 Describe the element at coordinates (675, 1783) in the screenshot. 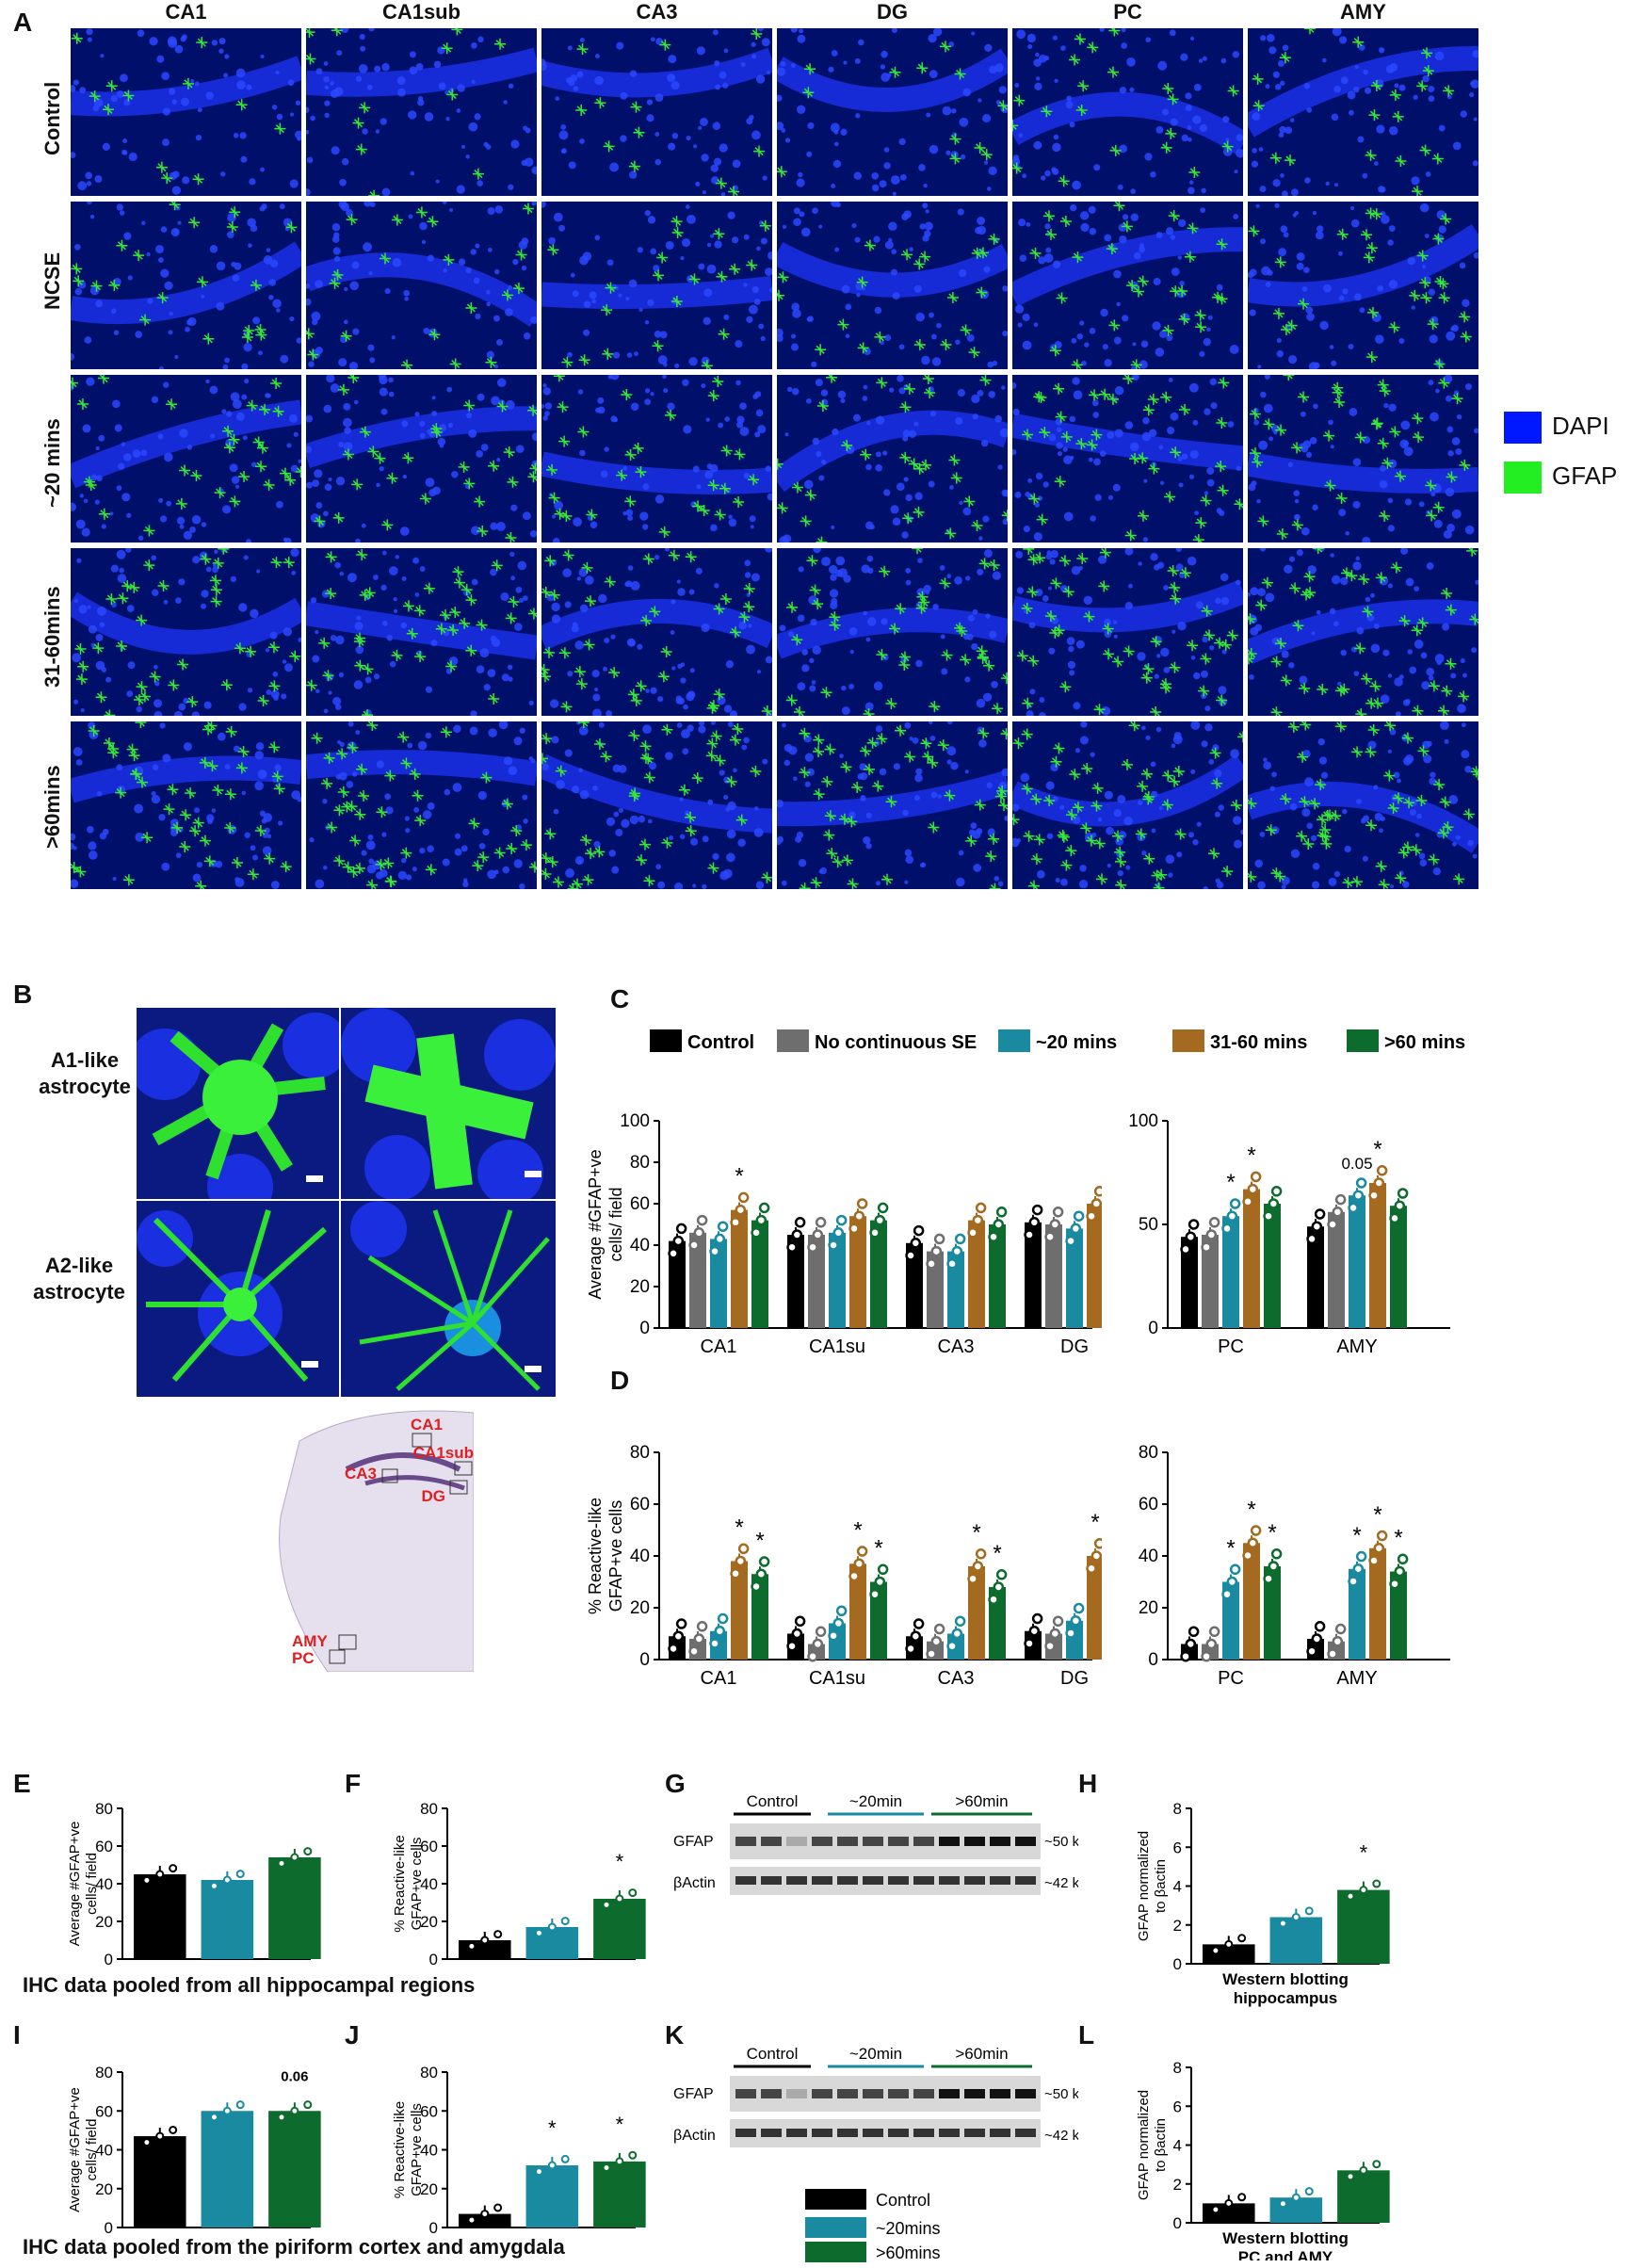

I see `panel-letter-g: G` at that location.